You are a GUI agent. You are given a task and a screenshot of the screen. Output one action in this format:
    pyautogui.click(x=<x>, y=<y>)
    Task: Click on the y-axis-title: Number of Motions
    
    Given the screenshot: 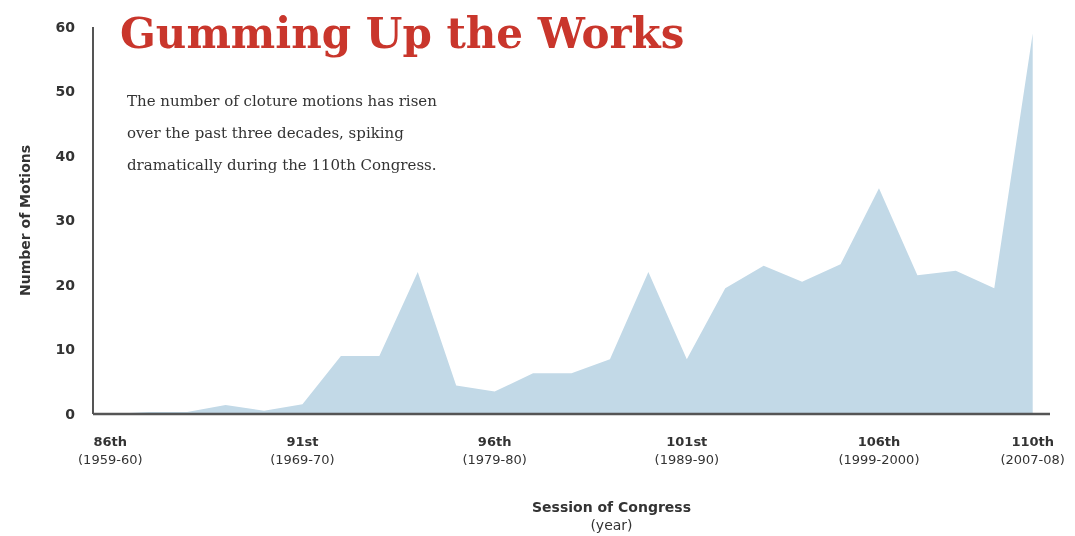 What is the action you would take?
    pyautogui.click(x=25, y=220)
    